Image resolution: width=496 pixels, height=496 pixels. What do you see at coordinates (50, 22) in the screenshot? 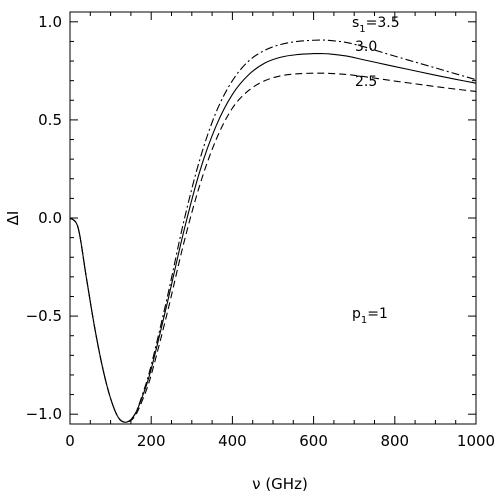
I see `y-tick-label: 1.0` at bounding box center [50, 22].